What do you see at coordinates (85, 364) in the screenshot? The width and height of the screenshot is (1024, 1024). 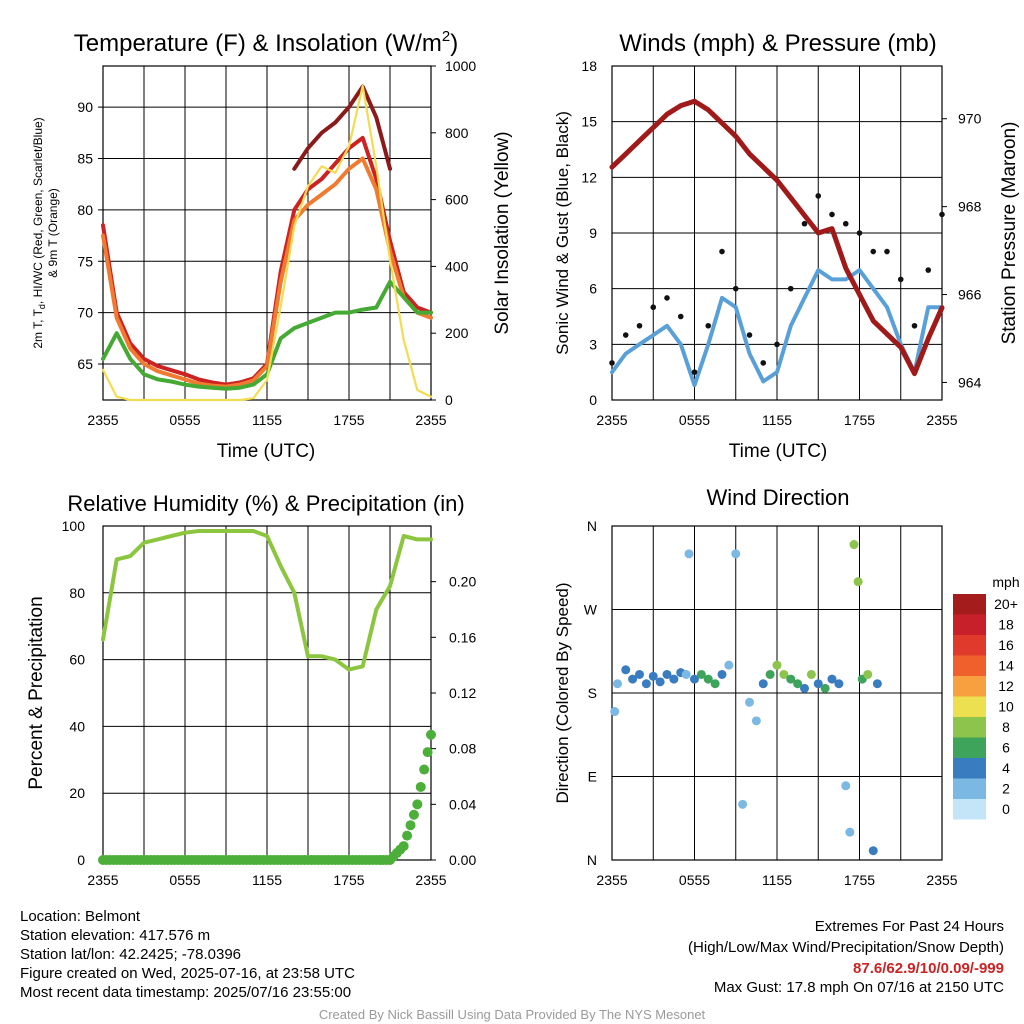 I see `temp-ytick: 65` at bounding box center [85, 364].